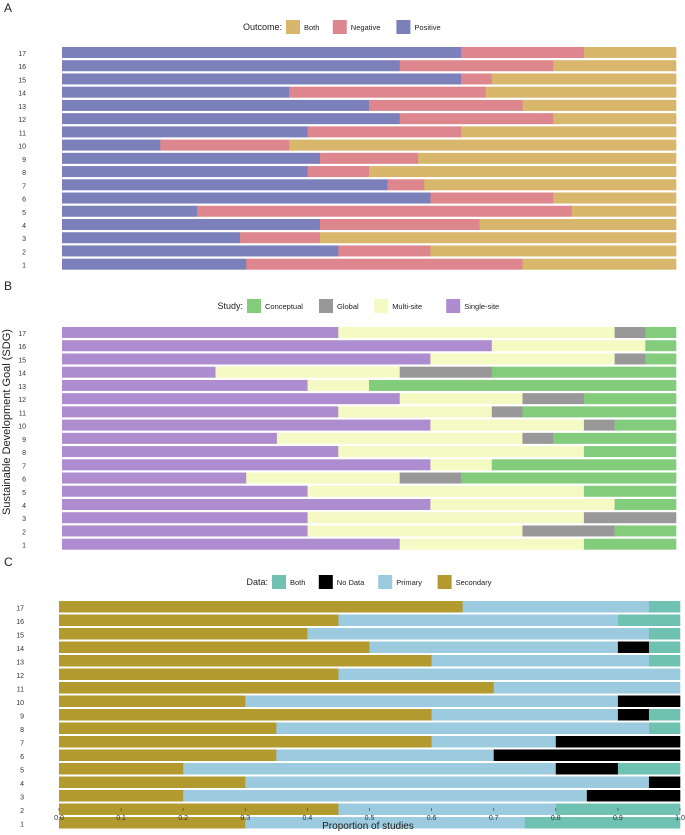 The height and width of the screenshot is (835, 685). Describe the element at coordinates (254, 306) in the screenshot. I see `legend-swatch-conceptual` at that location.